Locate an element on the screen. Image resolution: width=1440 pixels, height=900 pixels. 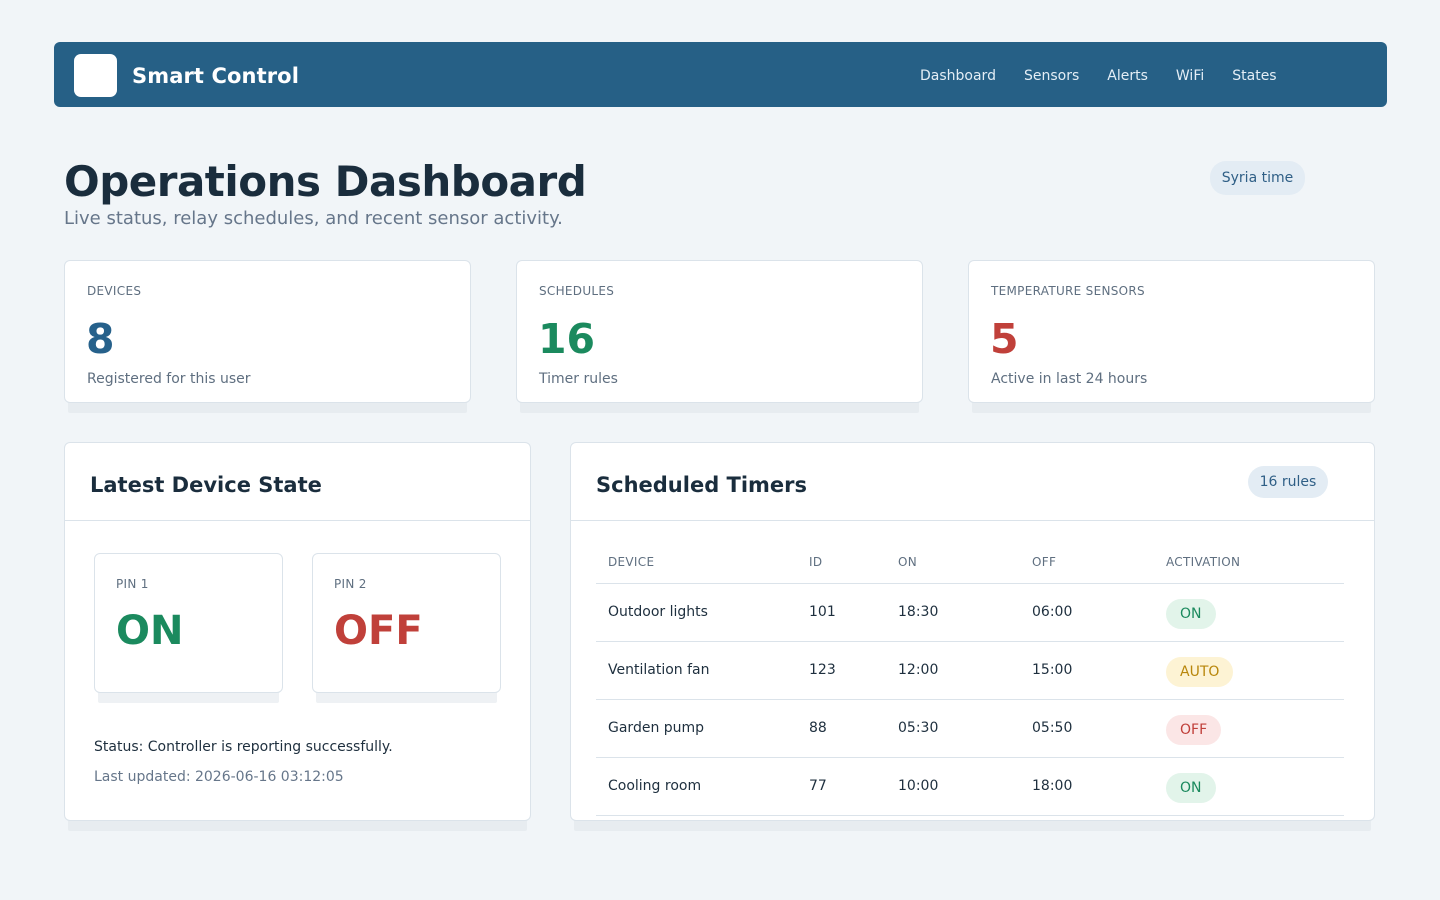
on-time-cell: 18:30 is located at coordinates (953, 612).